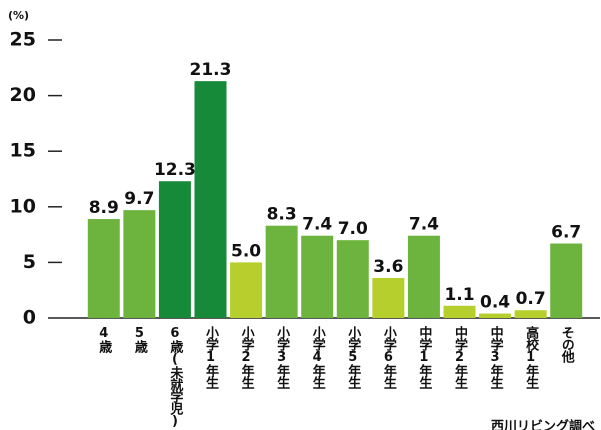 The image size is (601, 430). What do you see at coordinates (424, 357) in the screenshot?
I see `x-tick-label: 中学1年生` at bounding box center [424, 357].